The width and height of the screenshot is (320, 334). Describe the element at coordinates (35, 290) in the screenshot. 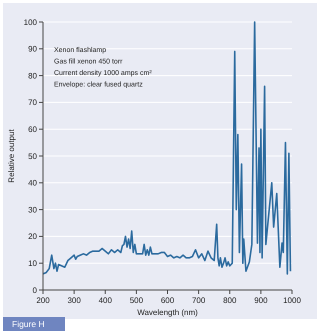

I see `y-tick-label: 0` at that location.